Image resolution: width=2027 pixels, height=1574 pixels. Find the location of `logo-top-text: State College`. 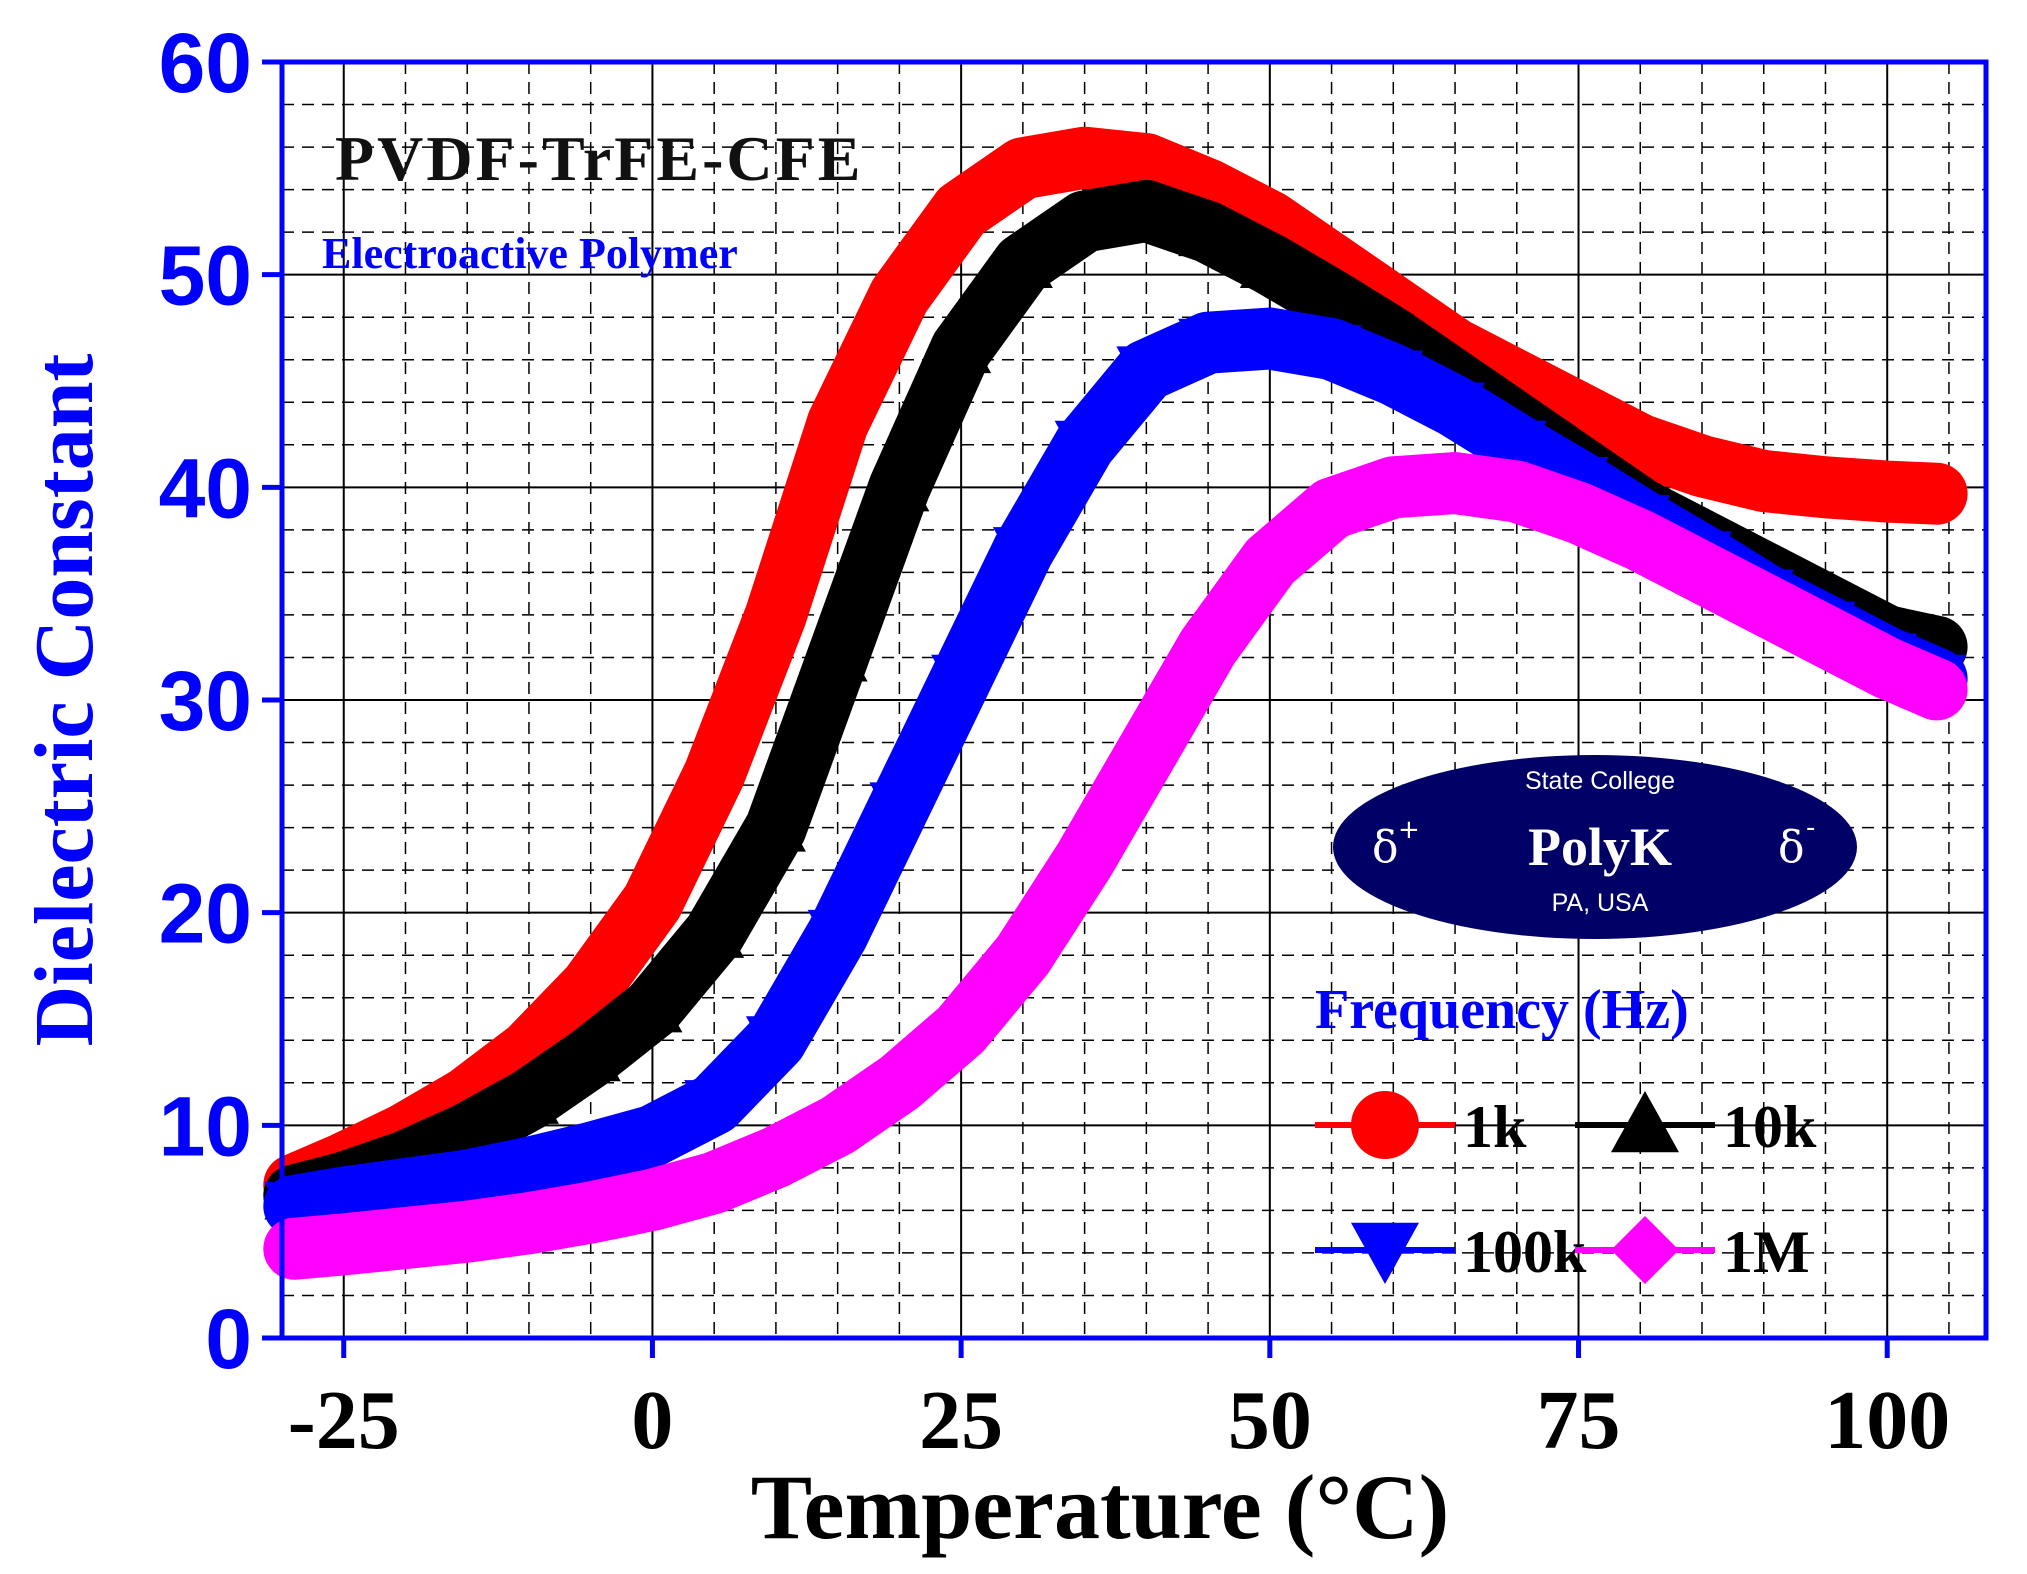

logo-top-text: State College is located at coordinates (1600, 781).